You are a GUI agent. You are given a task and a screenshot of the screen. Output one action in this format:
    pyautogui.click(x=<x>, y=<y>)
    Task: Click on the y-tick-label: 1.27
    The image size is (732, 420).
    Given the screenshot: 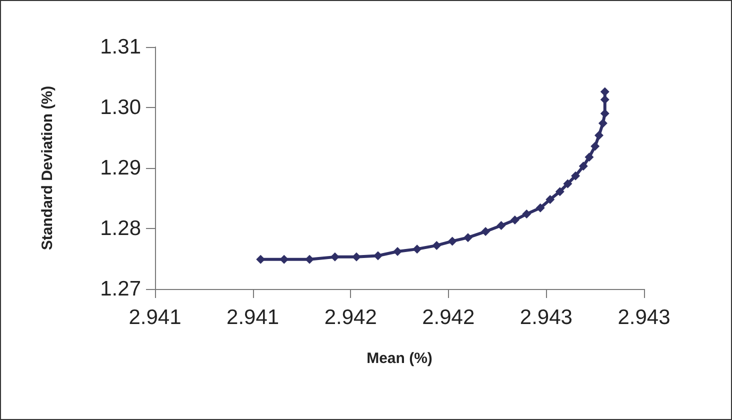 What is the action you would take?
    pyautogui.click(x=120, y=289)
    